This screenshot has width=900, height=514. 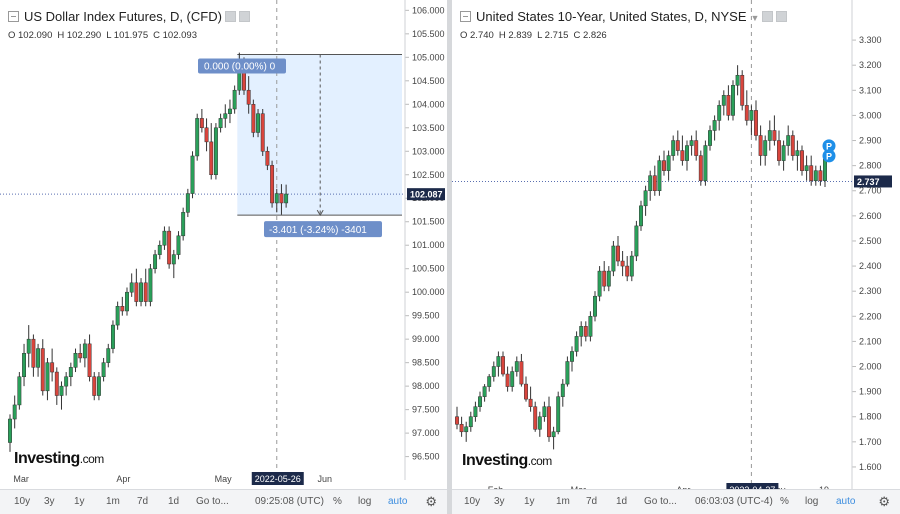 What do you see at coordinates (428, 104) in the screenshot?
I see `y-tick-label: 104.000` at bounding box center [428, 104].